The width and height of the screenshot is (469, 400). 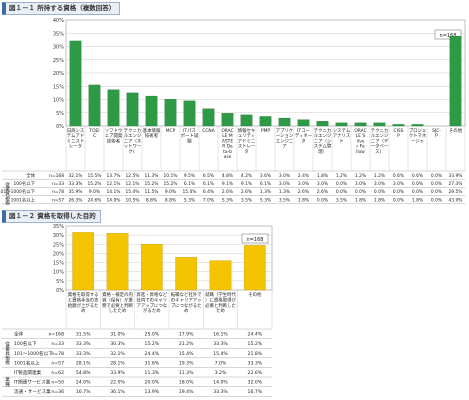 I want to click on category-label: MCP, so click(x=171, y=131).